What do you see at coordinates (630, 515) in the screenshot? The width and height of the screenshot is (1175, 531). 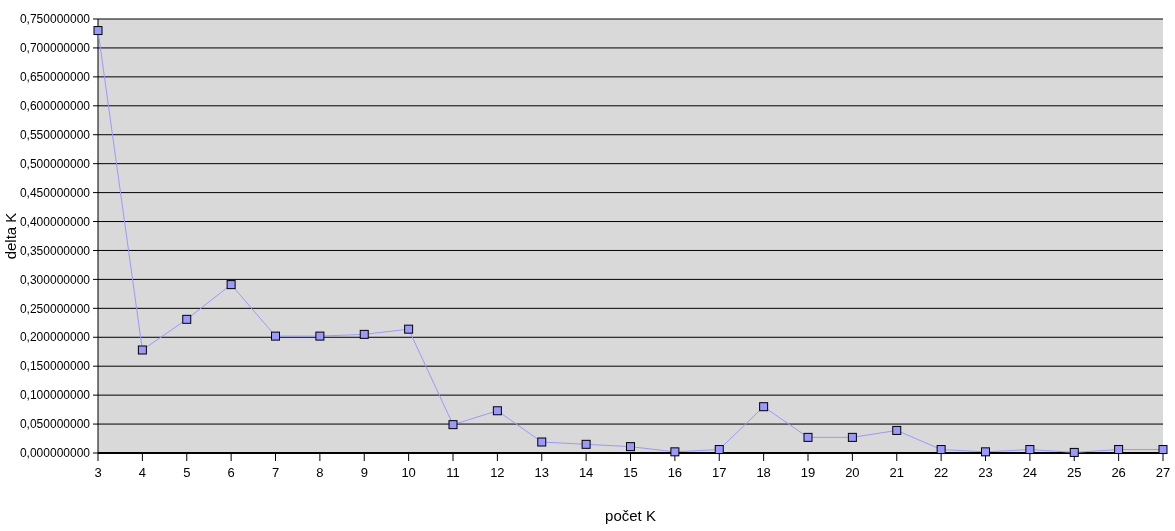 I see `x-axis-title: počet K` at bounding box center [630, 515].